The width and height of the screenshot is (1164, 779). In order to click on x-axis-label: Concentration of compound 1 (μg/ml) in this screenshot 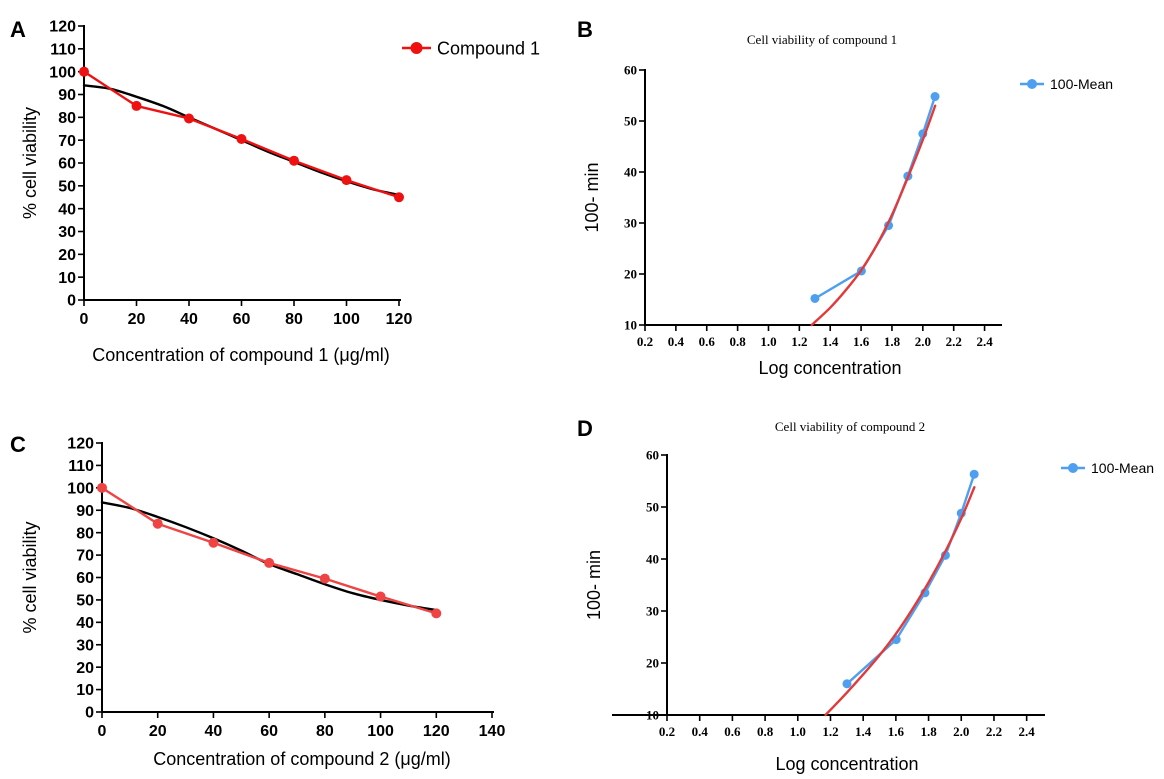, I will do `click(241, 355)`.